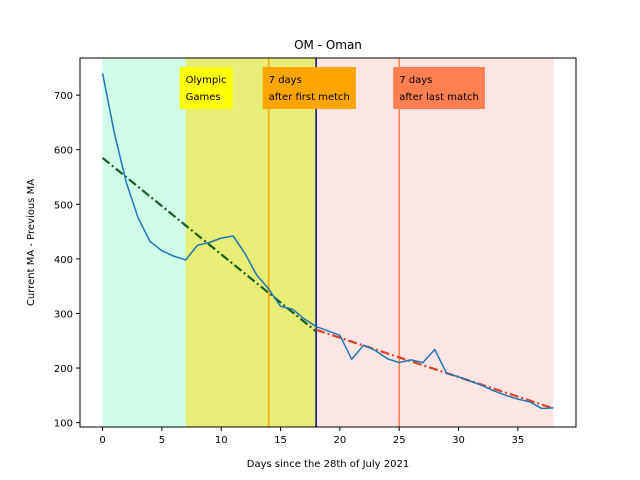  I want to click on x-tick-label: 10, so click(221, 440).